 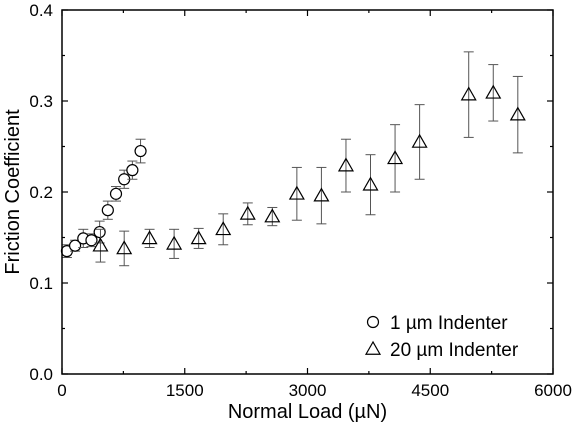 What do you see at coordinates (41, 192) in the screenshot?
I see `y-tick-label: 0.2` at bounding box center [41, 192].